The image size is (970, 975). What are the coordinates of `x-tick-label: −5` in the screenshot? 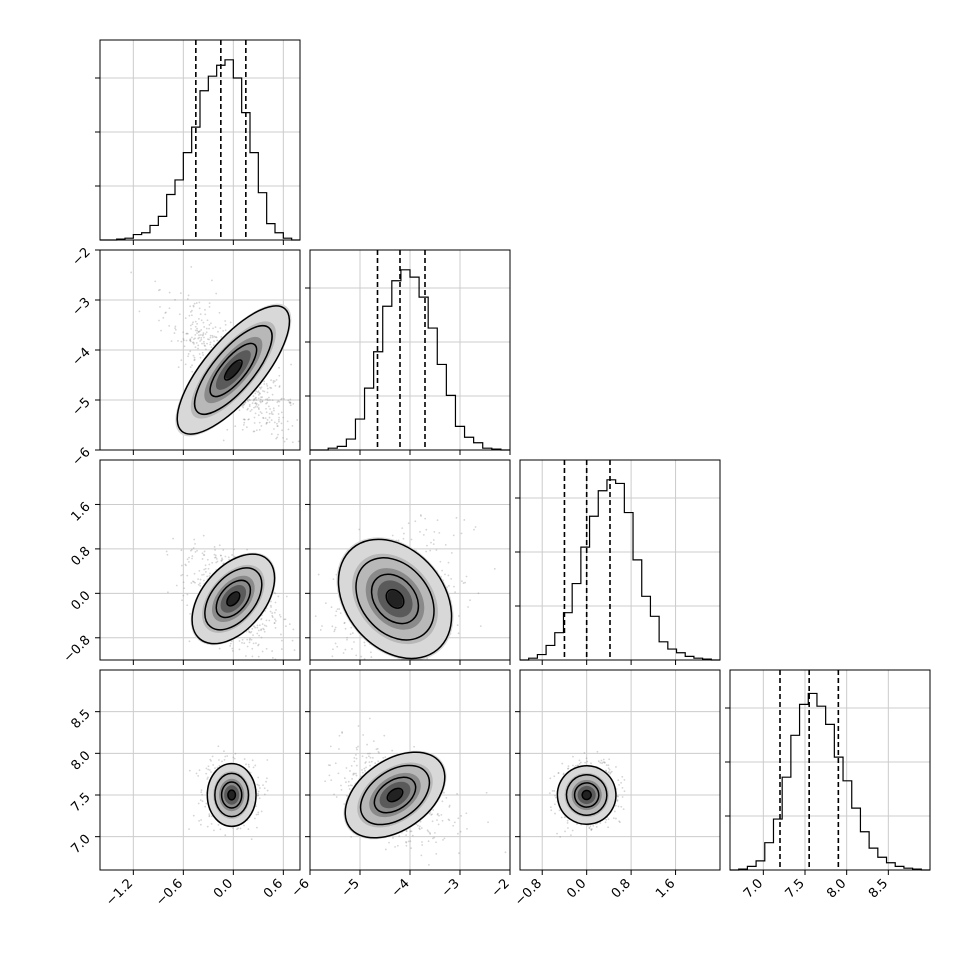 It's located at (351, 888).